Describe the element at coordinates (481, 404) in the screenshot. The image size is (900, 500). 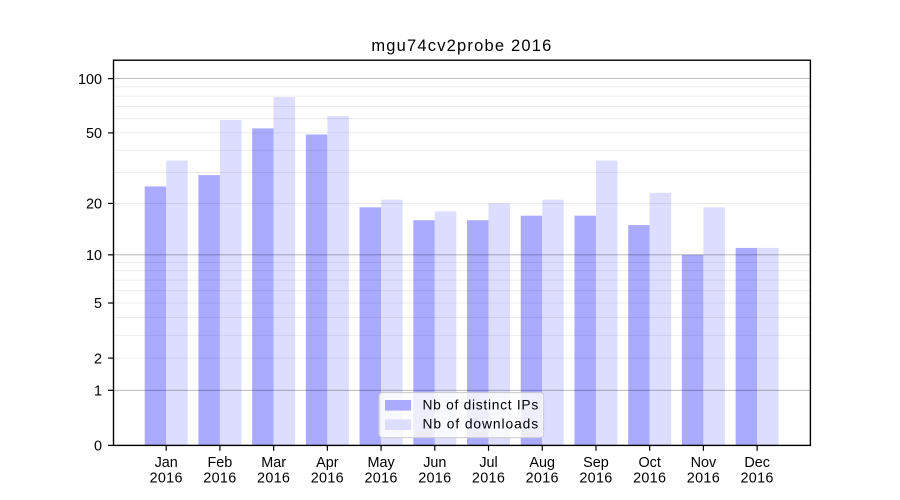
I see `svg-text: Nb of distinct IPs` at that location.